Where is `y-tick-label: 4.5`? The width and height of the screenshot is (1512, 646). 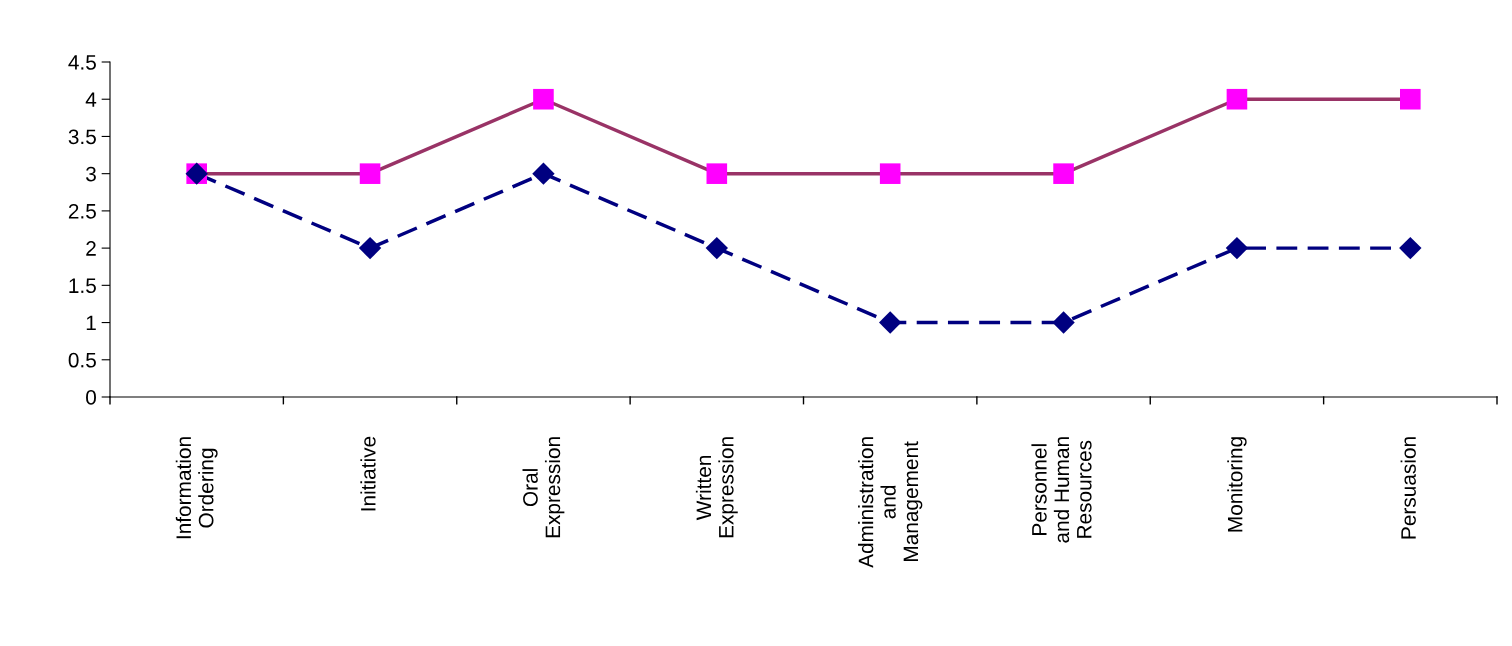
y-tick-label: 4.5 is located at coordinates (82, 62).